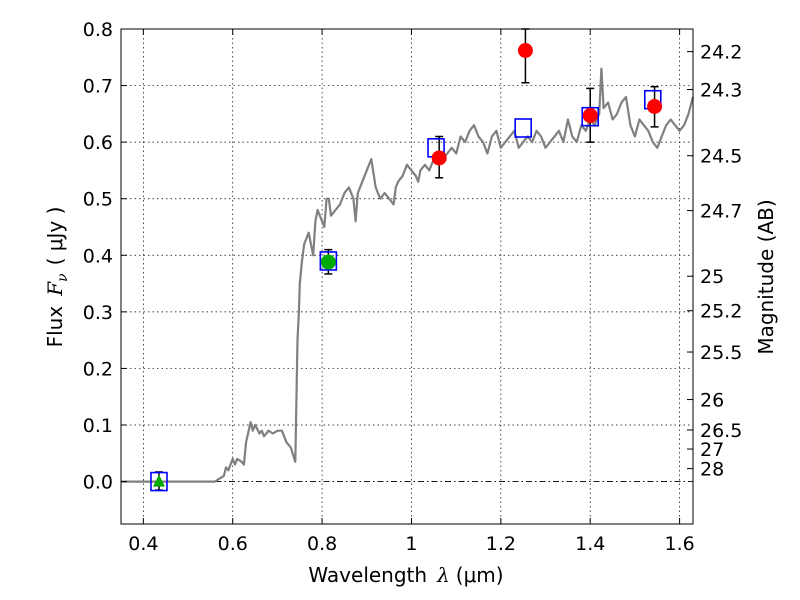 Image resolution: width=800 pixels, height=600 pixels. Describe the element at coordinates (721, 312) in the screenshot. I see `y2-tick-label: 25.2` at that location.